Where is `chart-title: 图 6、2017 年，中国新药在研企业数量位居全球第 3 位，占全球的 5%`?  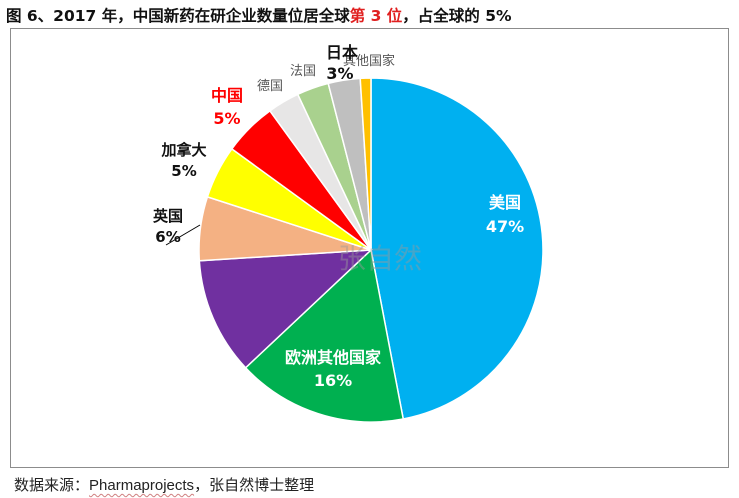 chart-title: 图 6、2017 年，中国新药在研企业数量位居全球第 3 位，占全球的 5% is located at coordinates (259, 16).